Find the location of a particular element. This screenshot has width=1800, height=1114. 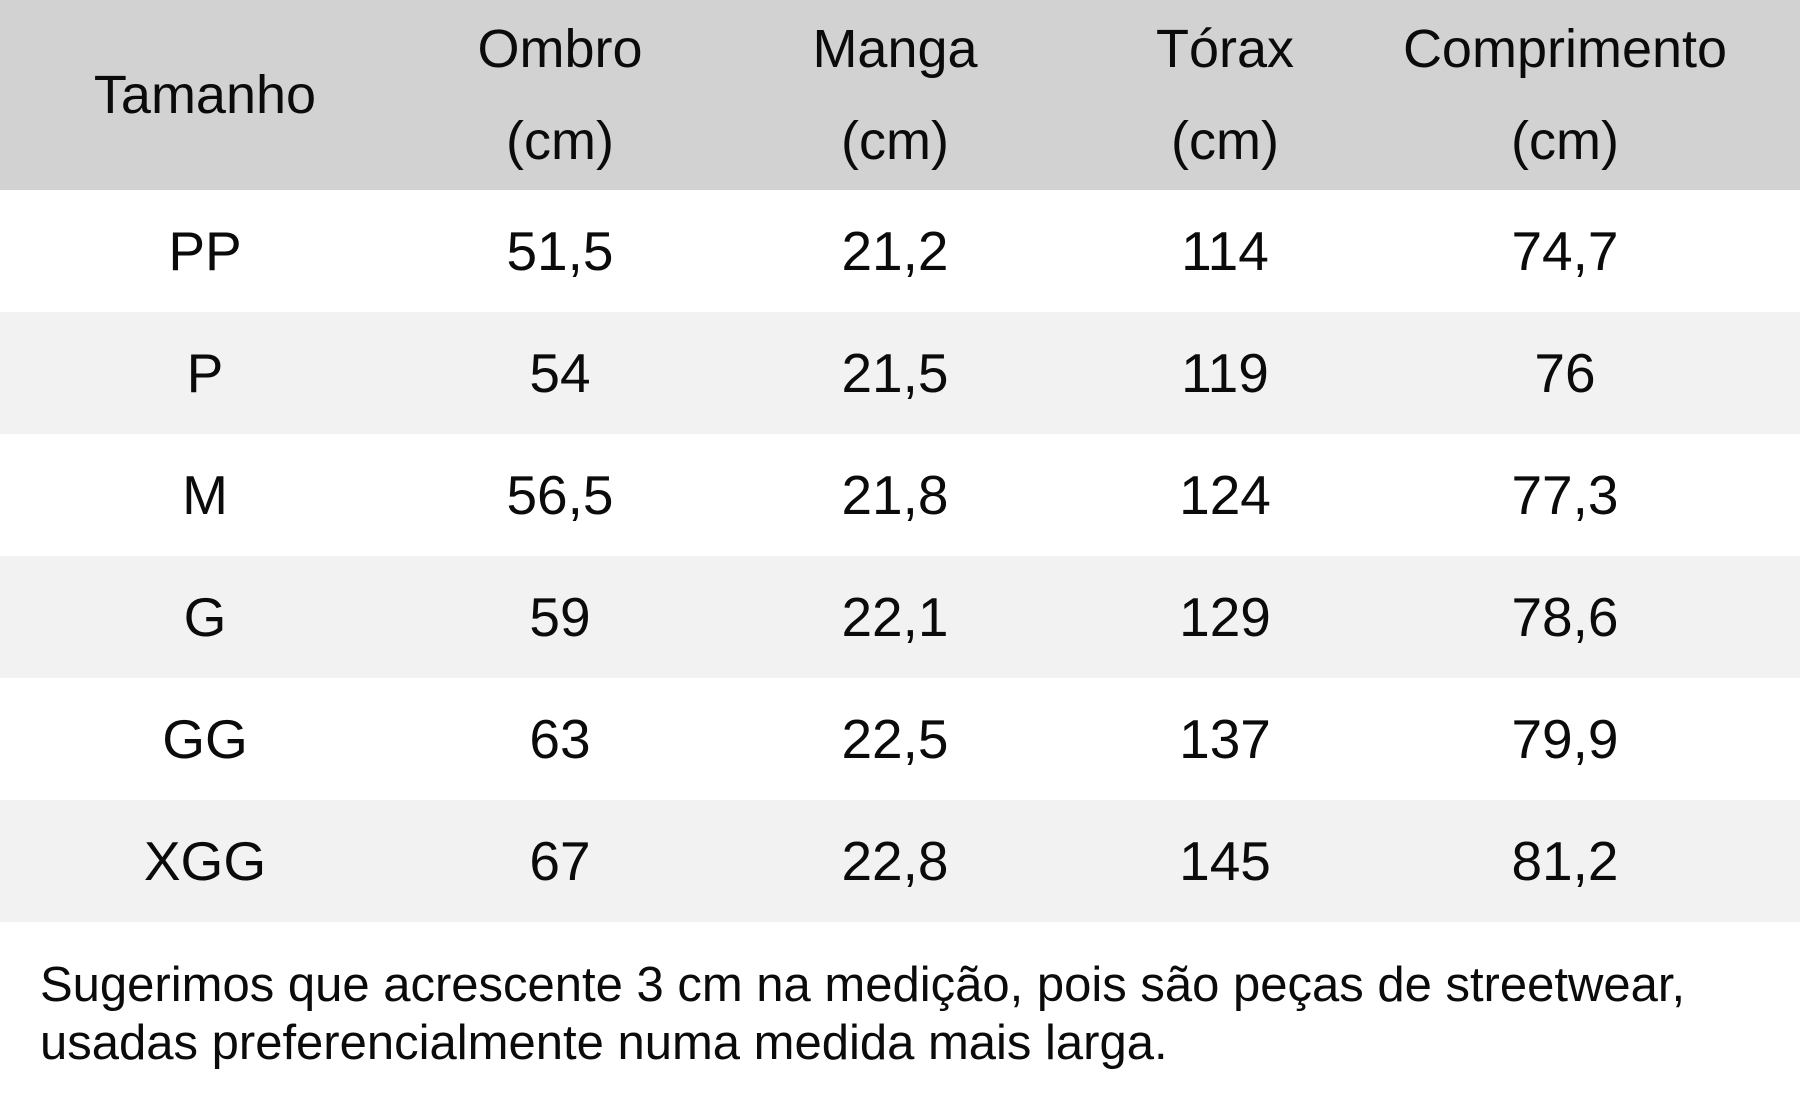

ombro-cell: 54 is located at coordinates (560, 373).